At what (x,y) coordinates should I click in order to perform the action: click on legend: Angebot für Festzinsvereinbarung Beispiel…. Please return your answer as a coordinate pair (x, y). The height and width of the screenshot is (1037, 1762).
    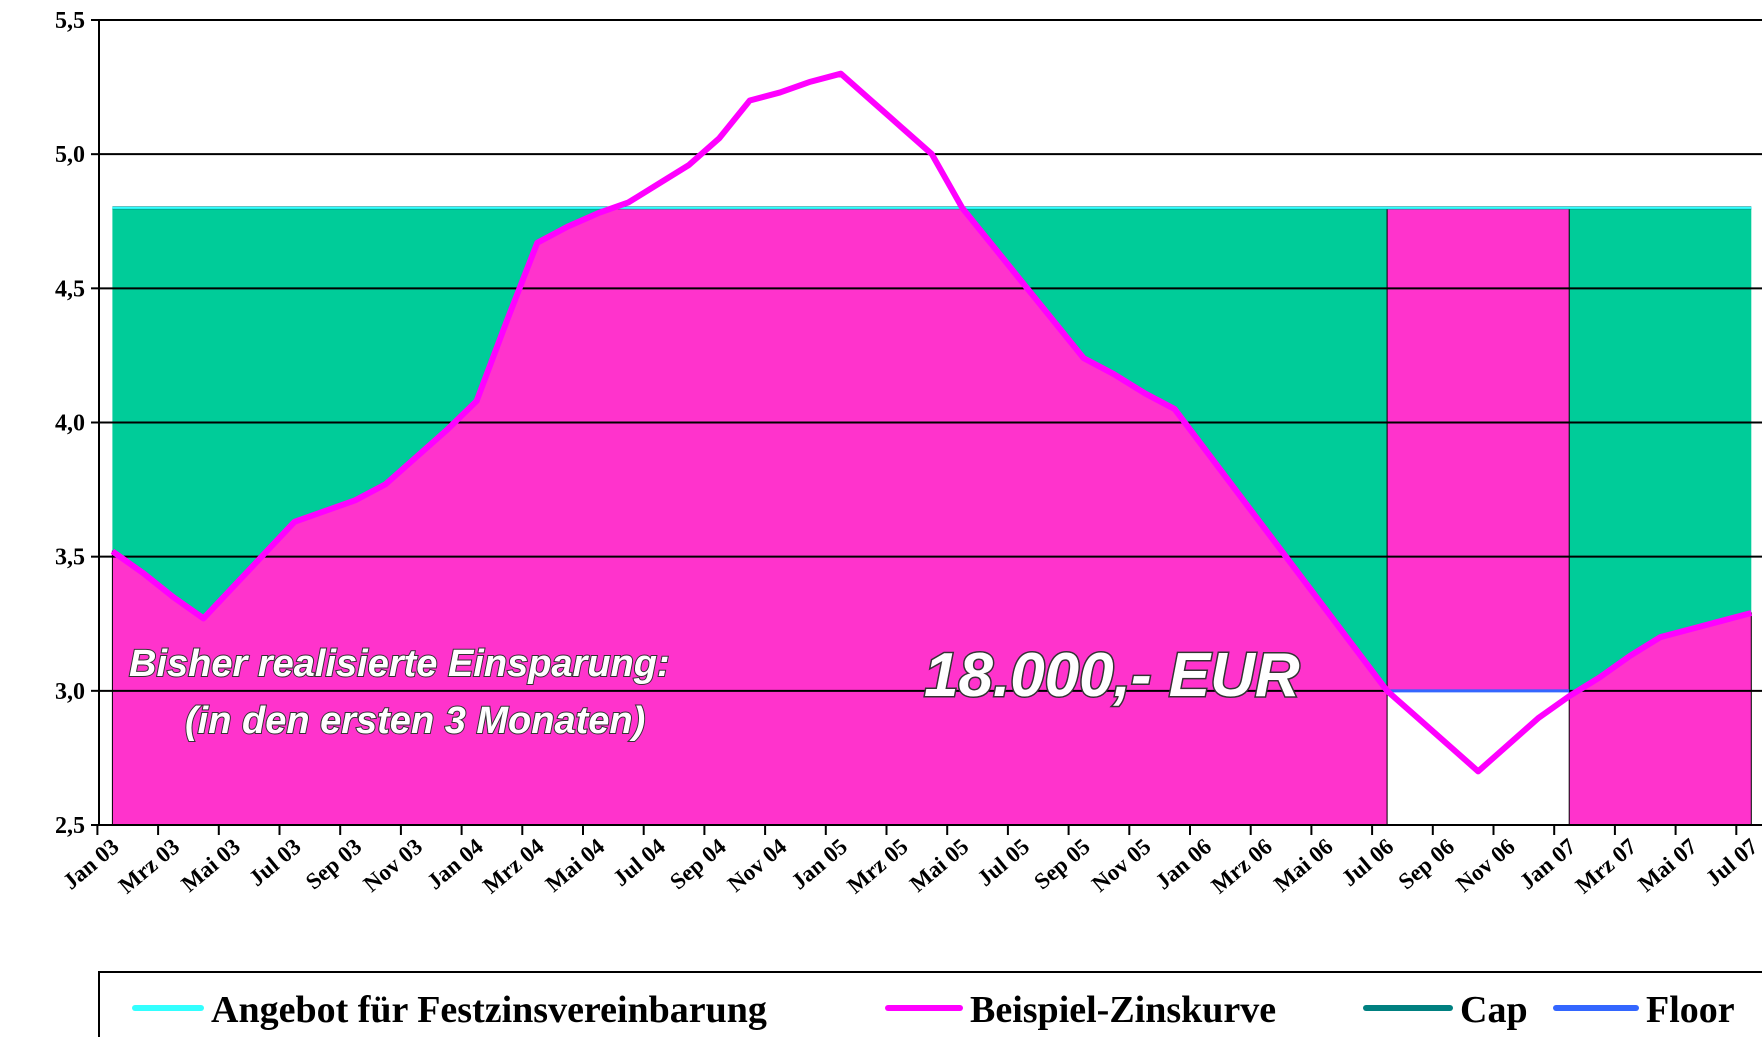
    Looking at the image, I should click on (933, 1010).